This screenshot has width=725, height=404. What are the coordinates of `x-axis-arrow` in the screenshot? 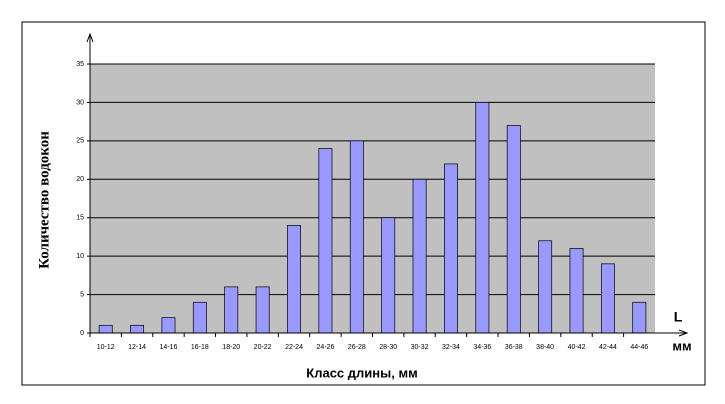 It's located at (683, 333).